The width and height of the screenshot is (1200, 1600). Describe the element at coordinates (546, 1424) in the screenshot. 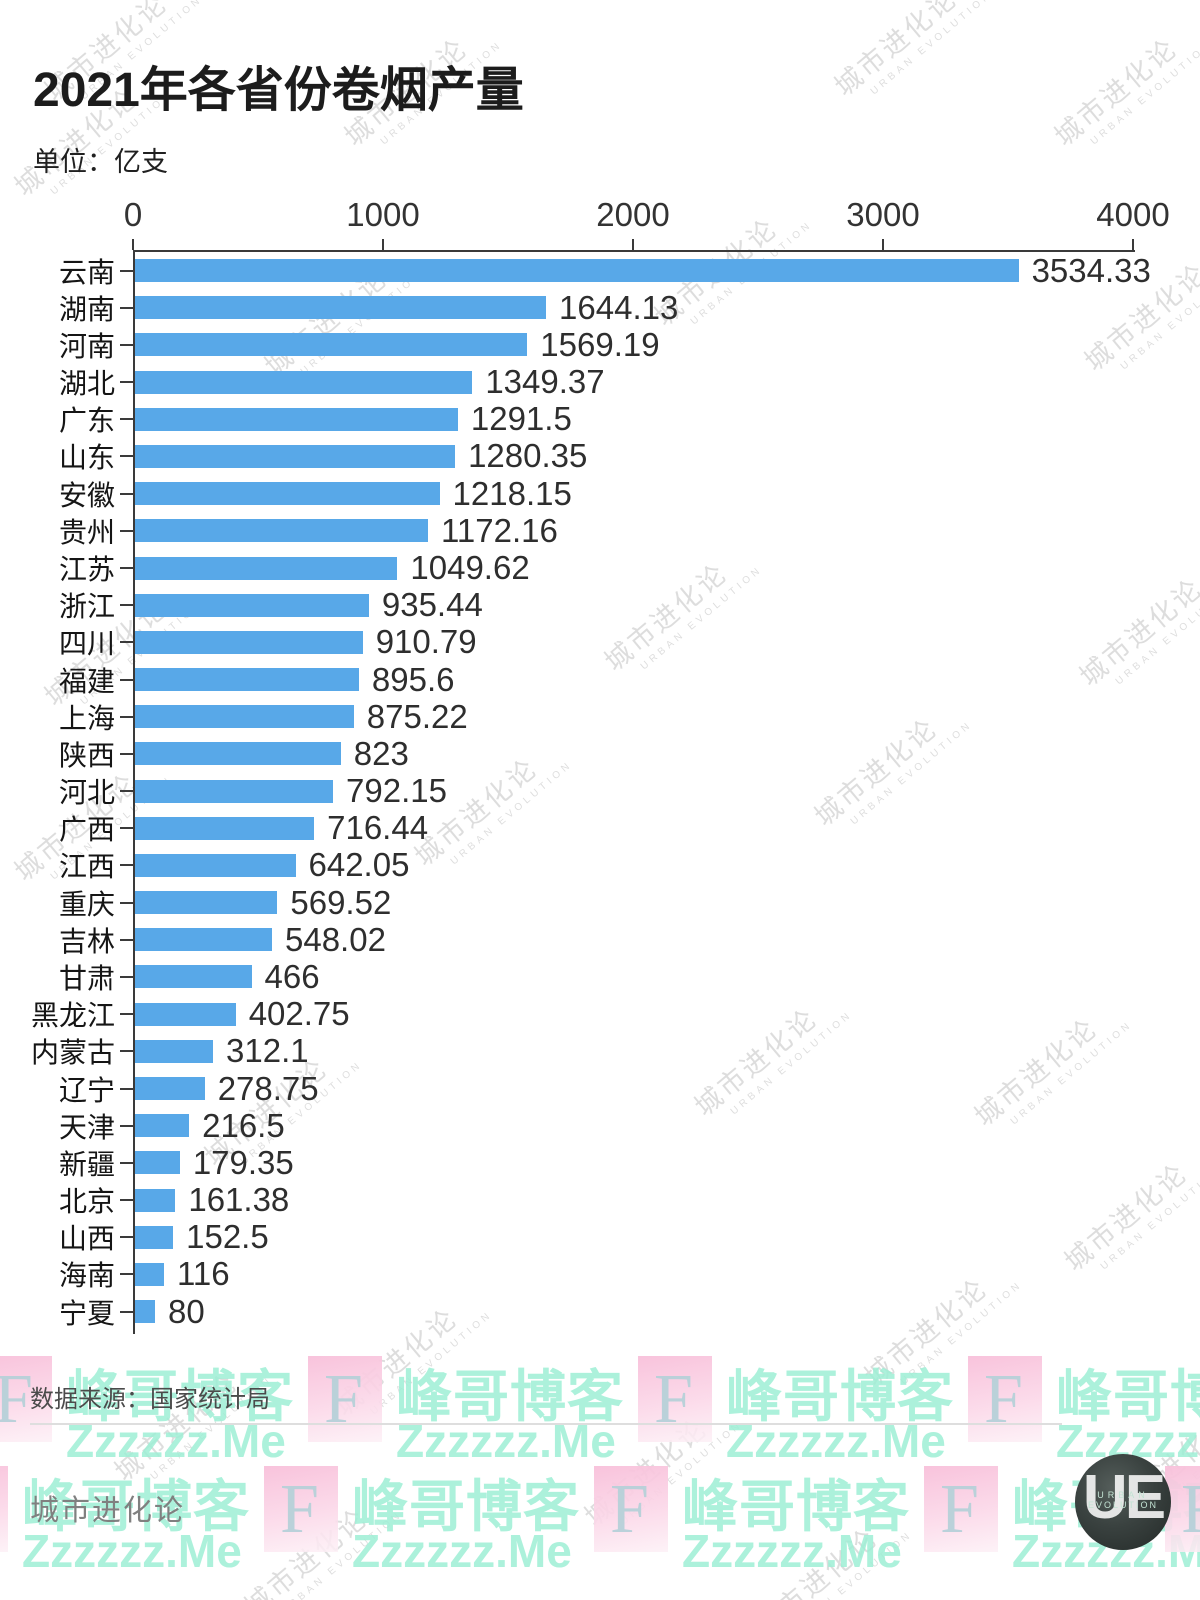

I see `footer-divider` at that location.